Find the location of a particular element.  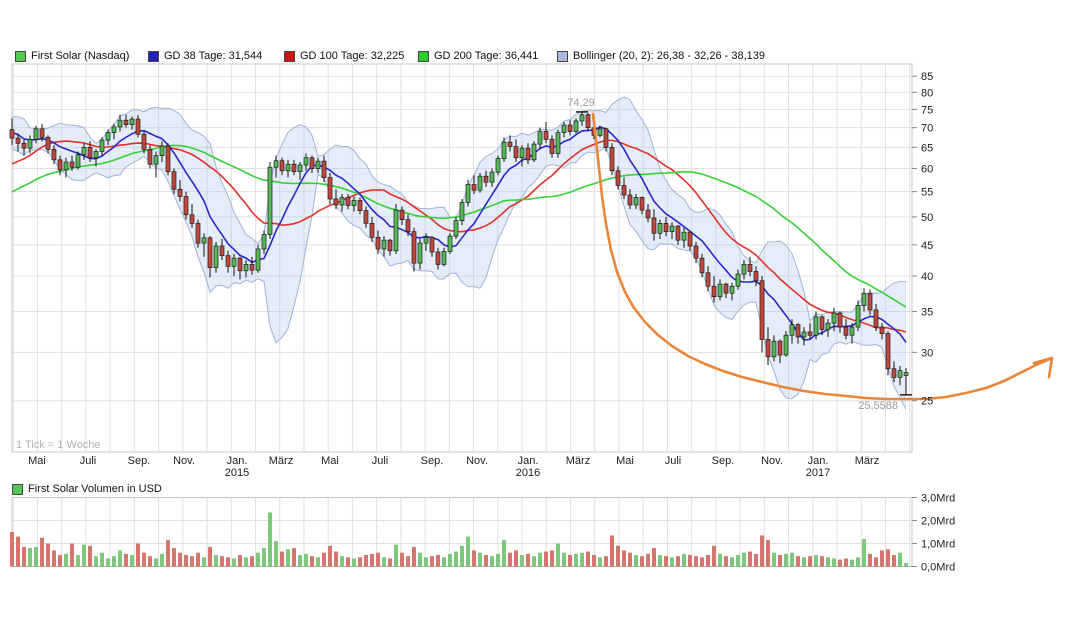

volume-tick-label: 3,0Mrd is located at coordinates (938, 499).